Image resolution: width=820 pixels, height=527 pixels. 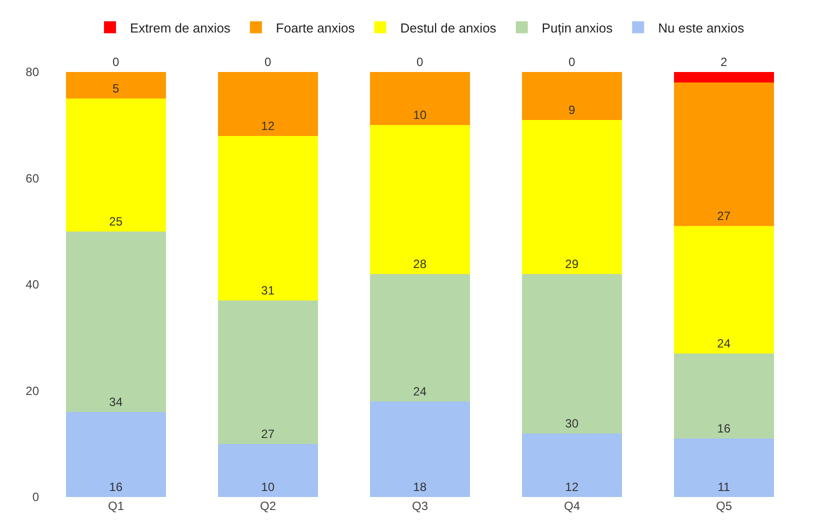 What do you see at coordinates (268, 290) in the screenshot?
I see `data-label: 31` at bounding box center [268, 290].